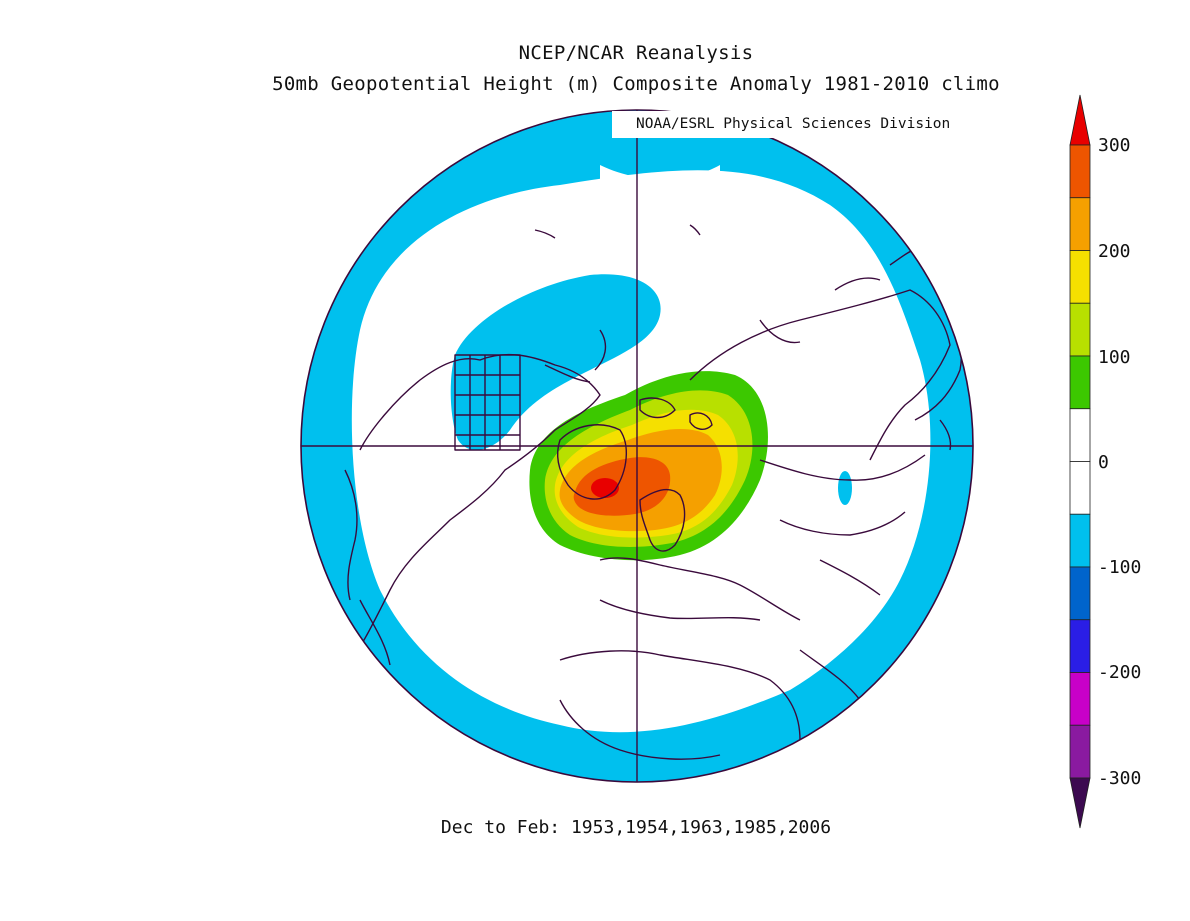 This screenshot has width=1190, height=921. I want to click on colorbar-label-minus100: -100, so click(1120, 567).